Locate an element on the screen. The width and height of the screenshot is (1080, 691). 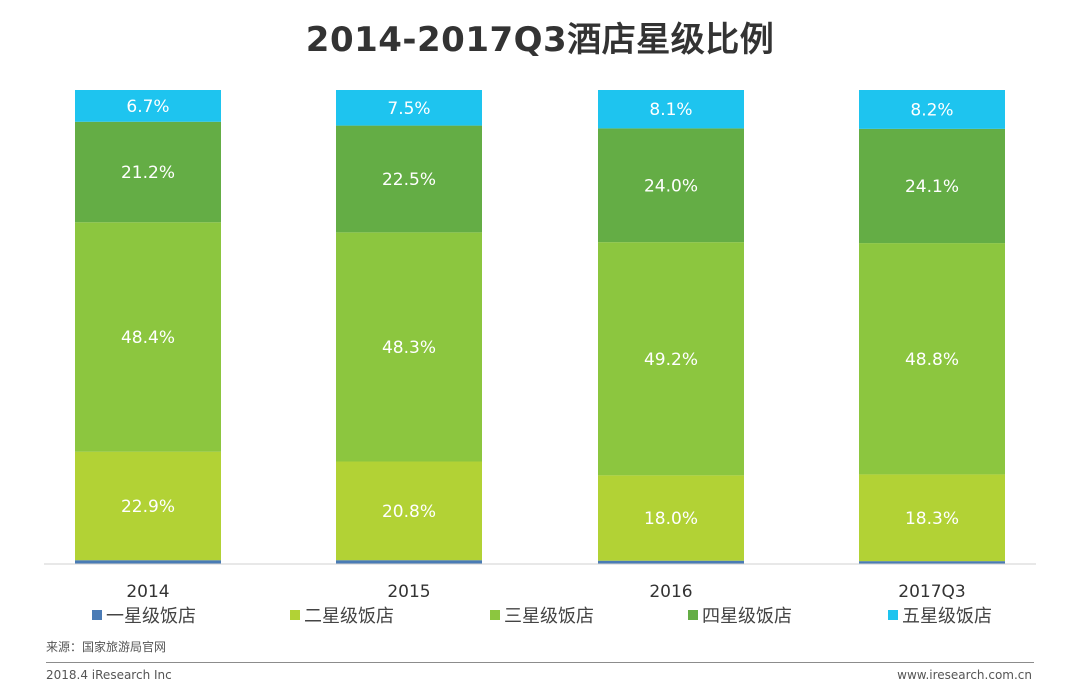
legend-item-2: 二星级饭店 is located at coordinates (342, 615).